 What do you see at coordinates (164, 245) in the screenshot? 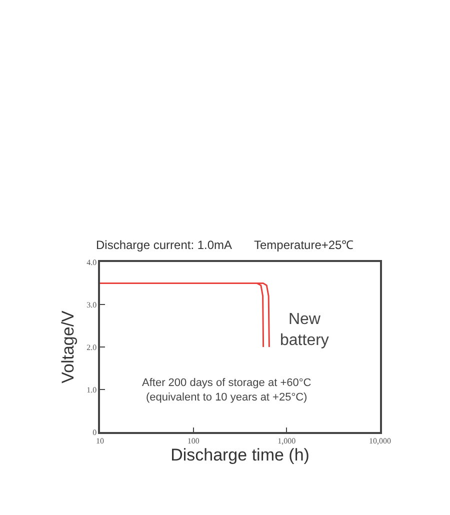
I see `text: Discharge current: 1.0mA` at bounding box center [164, 245].